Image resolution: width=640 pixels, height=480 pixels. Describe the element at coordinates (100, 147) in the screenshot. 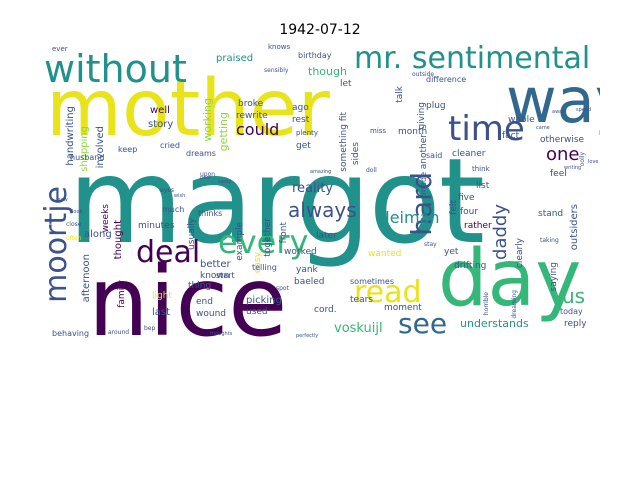

I see `word-involved: involved` at that location.